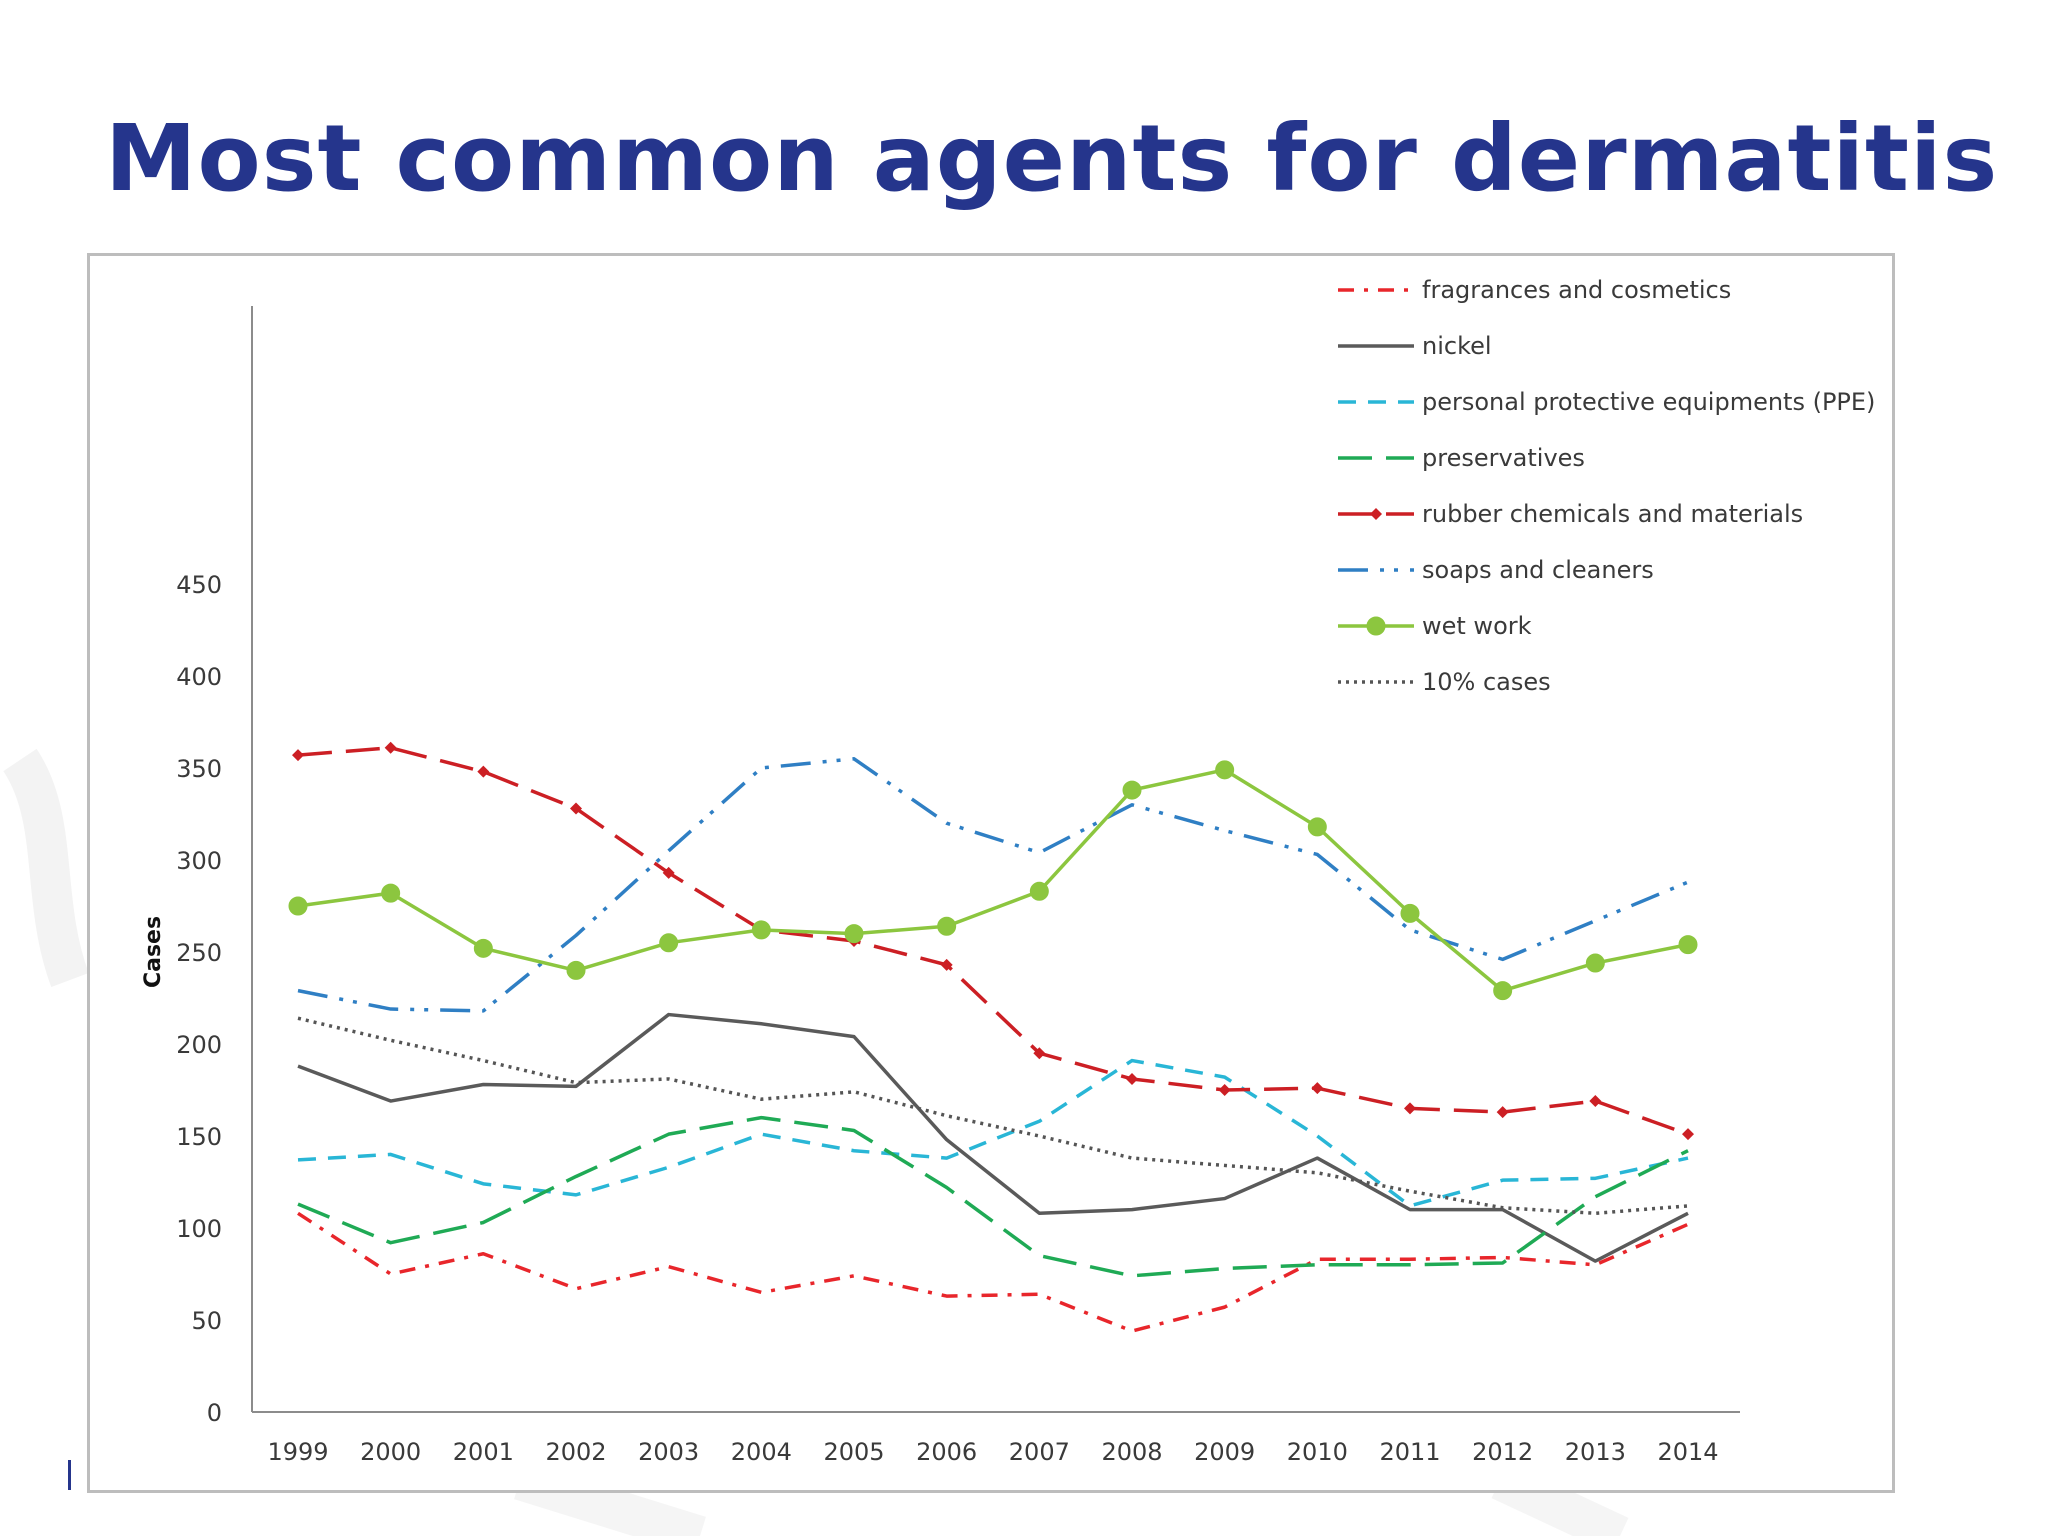 Image resolution: width=2048 pixels, height=1536 pixels. I want to click on x-tick-label: 2013, so click(1595, 1452).